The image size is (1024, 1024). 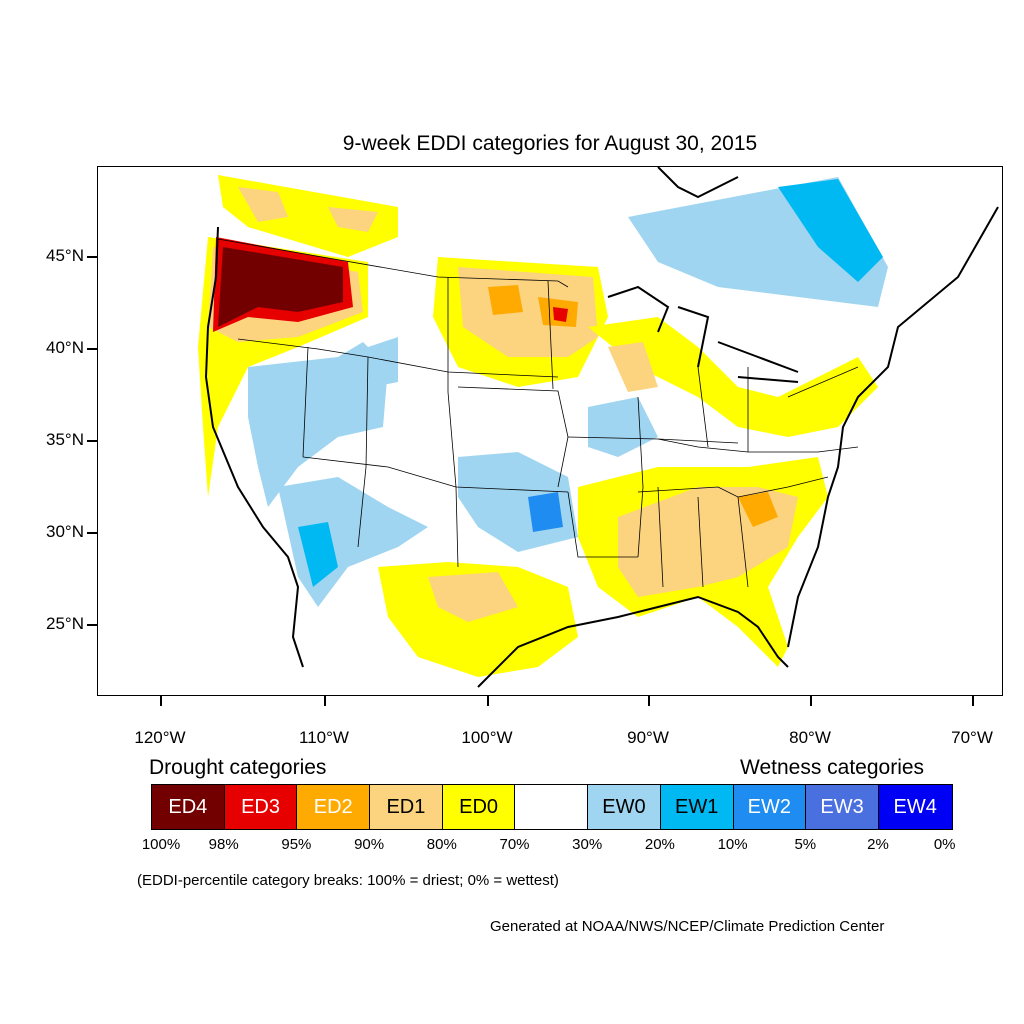 What do you see at coordinates (805, 844) in the screenshot?
I see `legend-break-label: 5%` at bounding box center [805, 844].